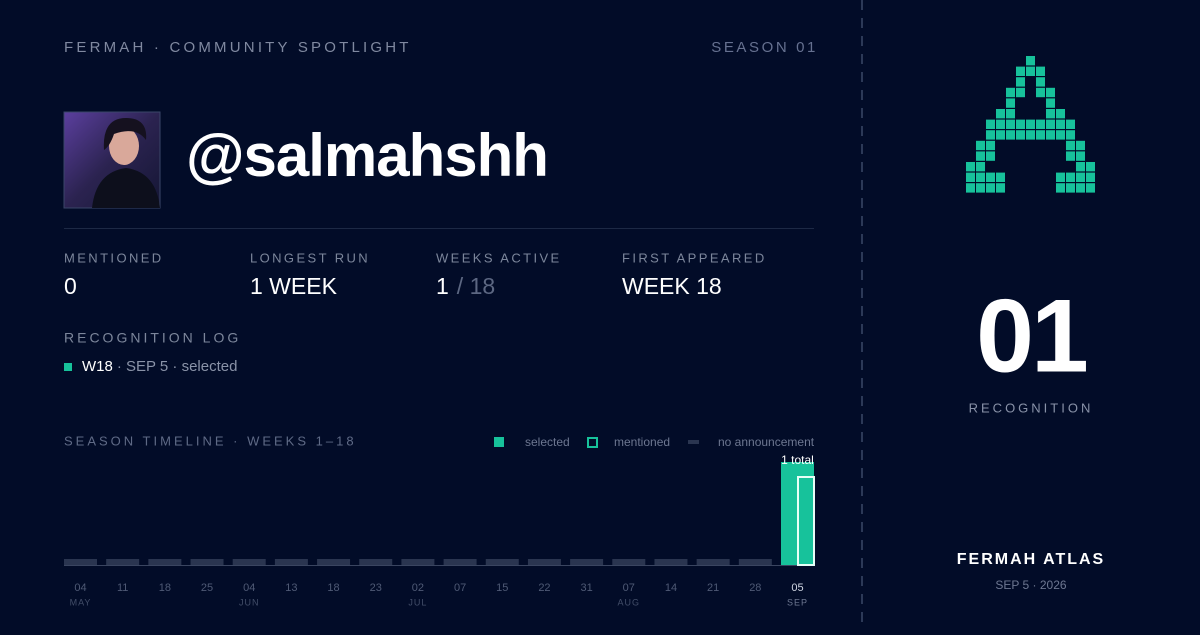 The height and width of the screenshot is (635, 1200). What do you see at coordinates (547, 442) in the screenshot?
I see `legend-label: selected` at bounding box center [547, 442].